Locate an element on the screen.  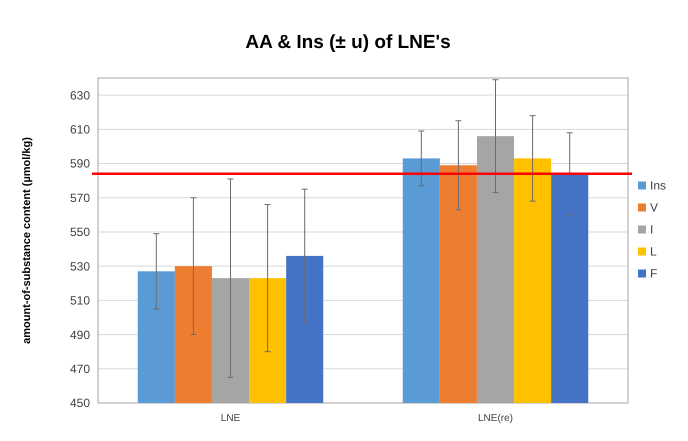
y-tick-label: 550 is located at coordinates (80, 232).